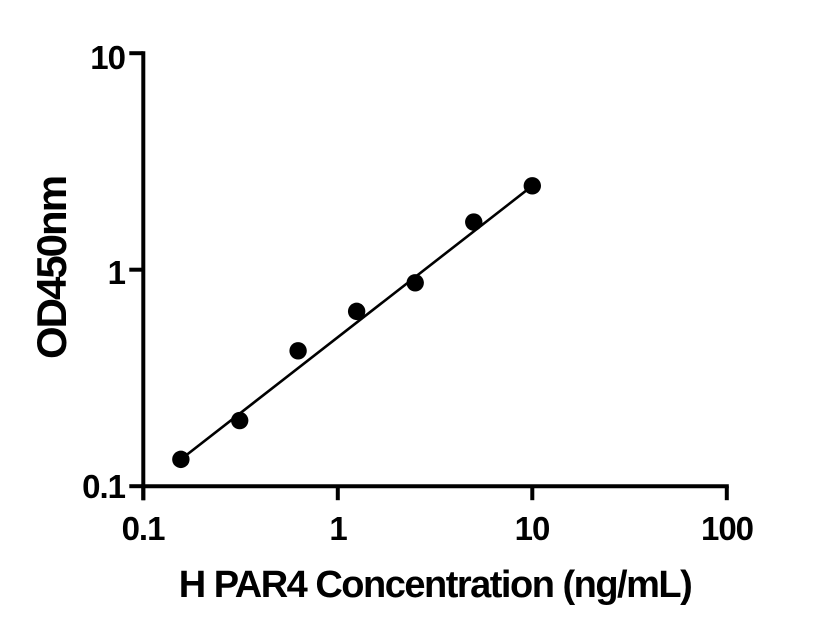  Describe the element at coordinates (116, 272) in the screenshot. I see `y-tick-label-1: 1` at that location.